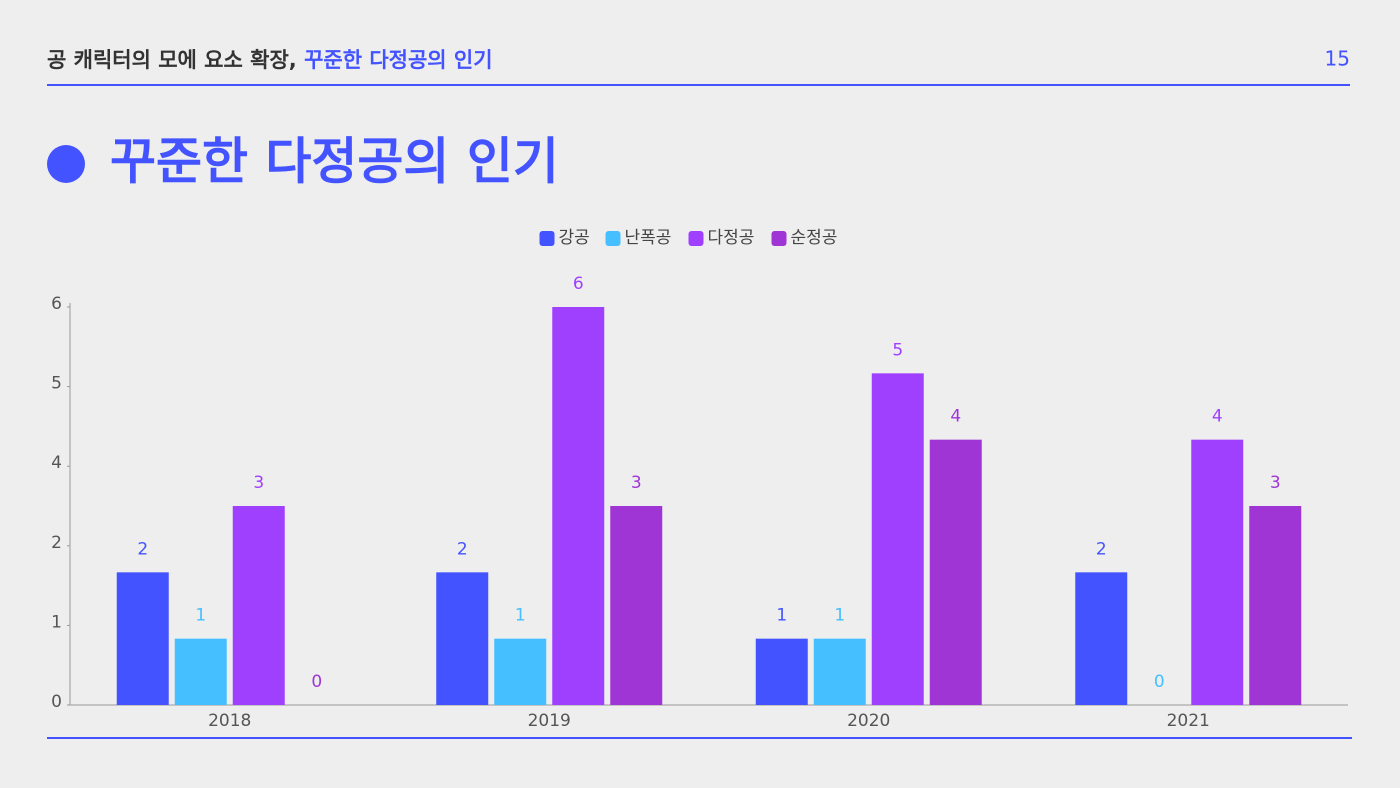  I want to click on header-title-main: 공 캐릭터의 모에 요소 확장,, so click(172, 60).